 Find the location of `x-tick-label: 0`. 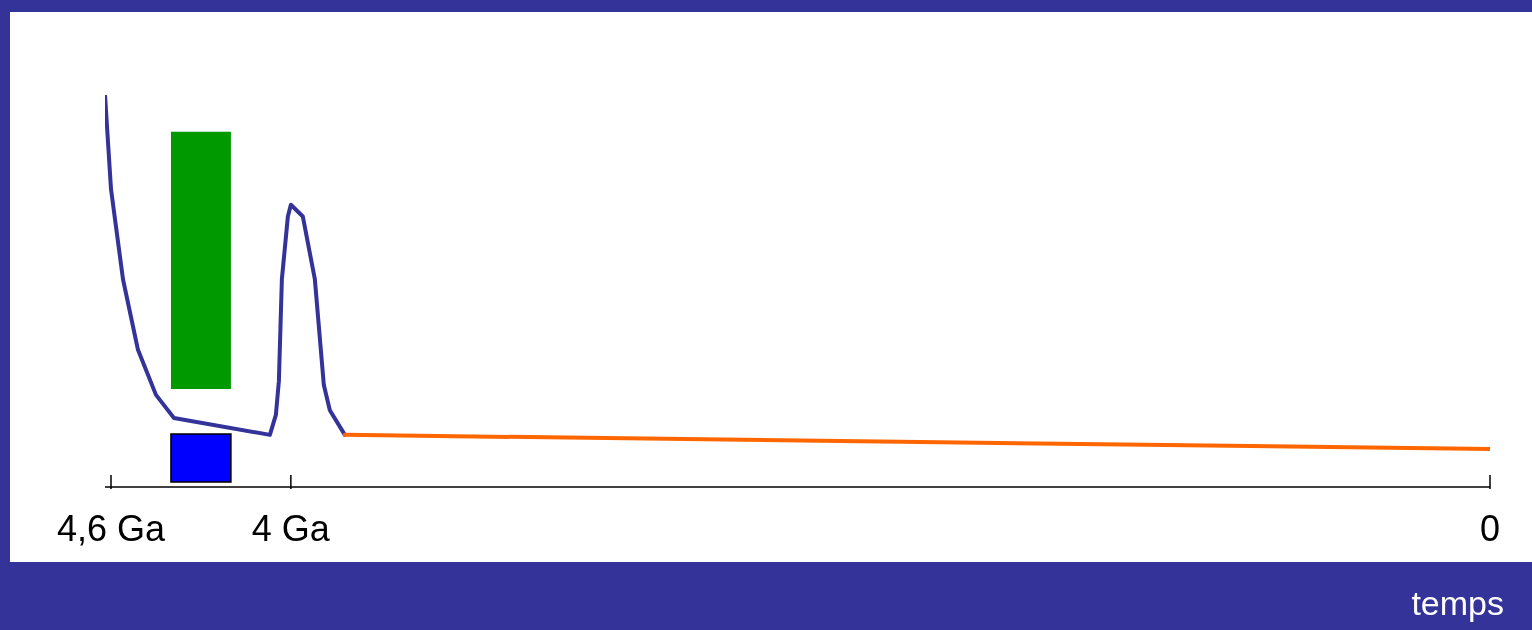

x-tick-label: 0 is located at coordinates (1490, 528).